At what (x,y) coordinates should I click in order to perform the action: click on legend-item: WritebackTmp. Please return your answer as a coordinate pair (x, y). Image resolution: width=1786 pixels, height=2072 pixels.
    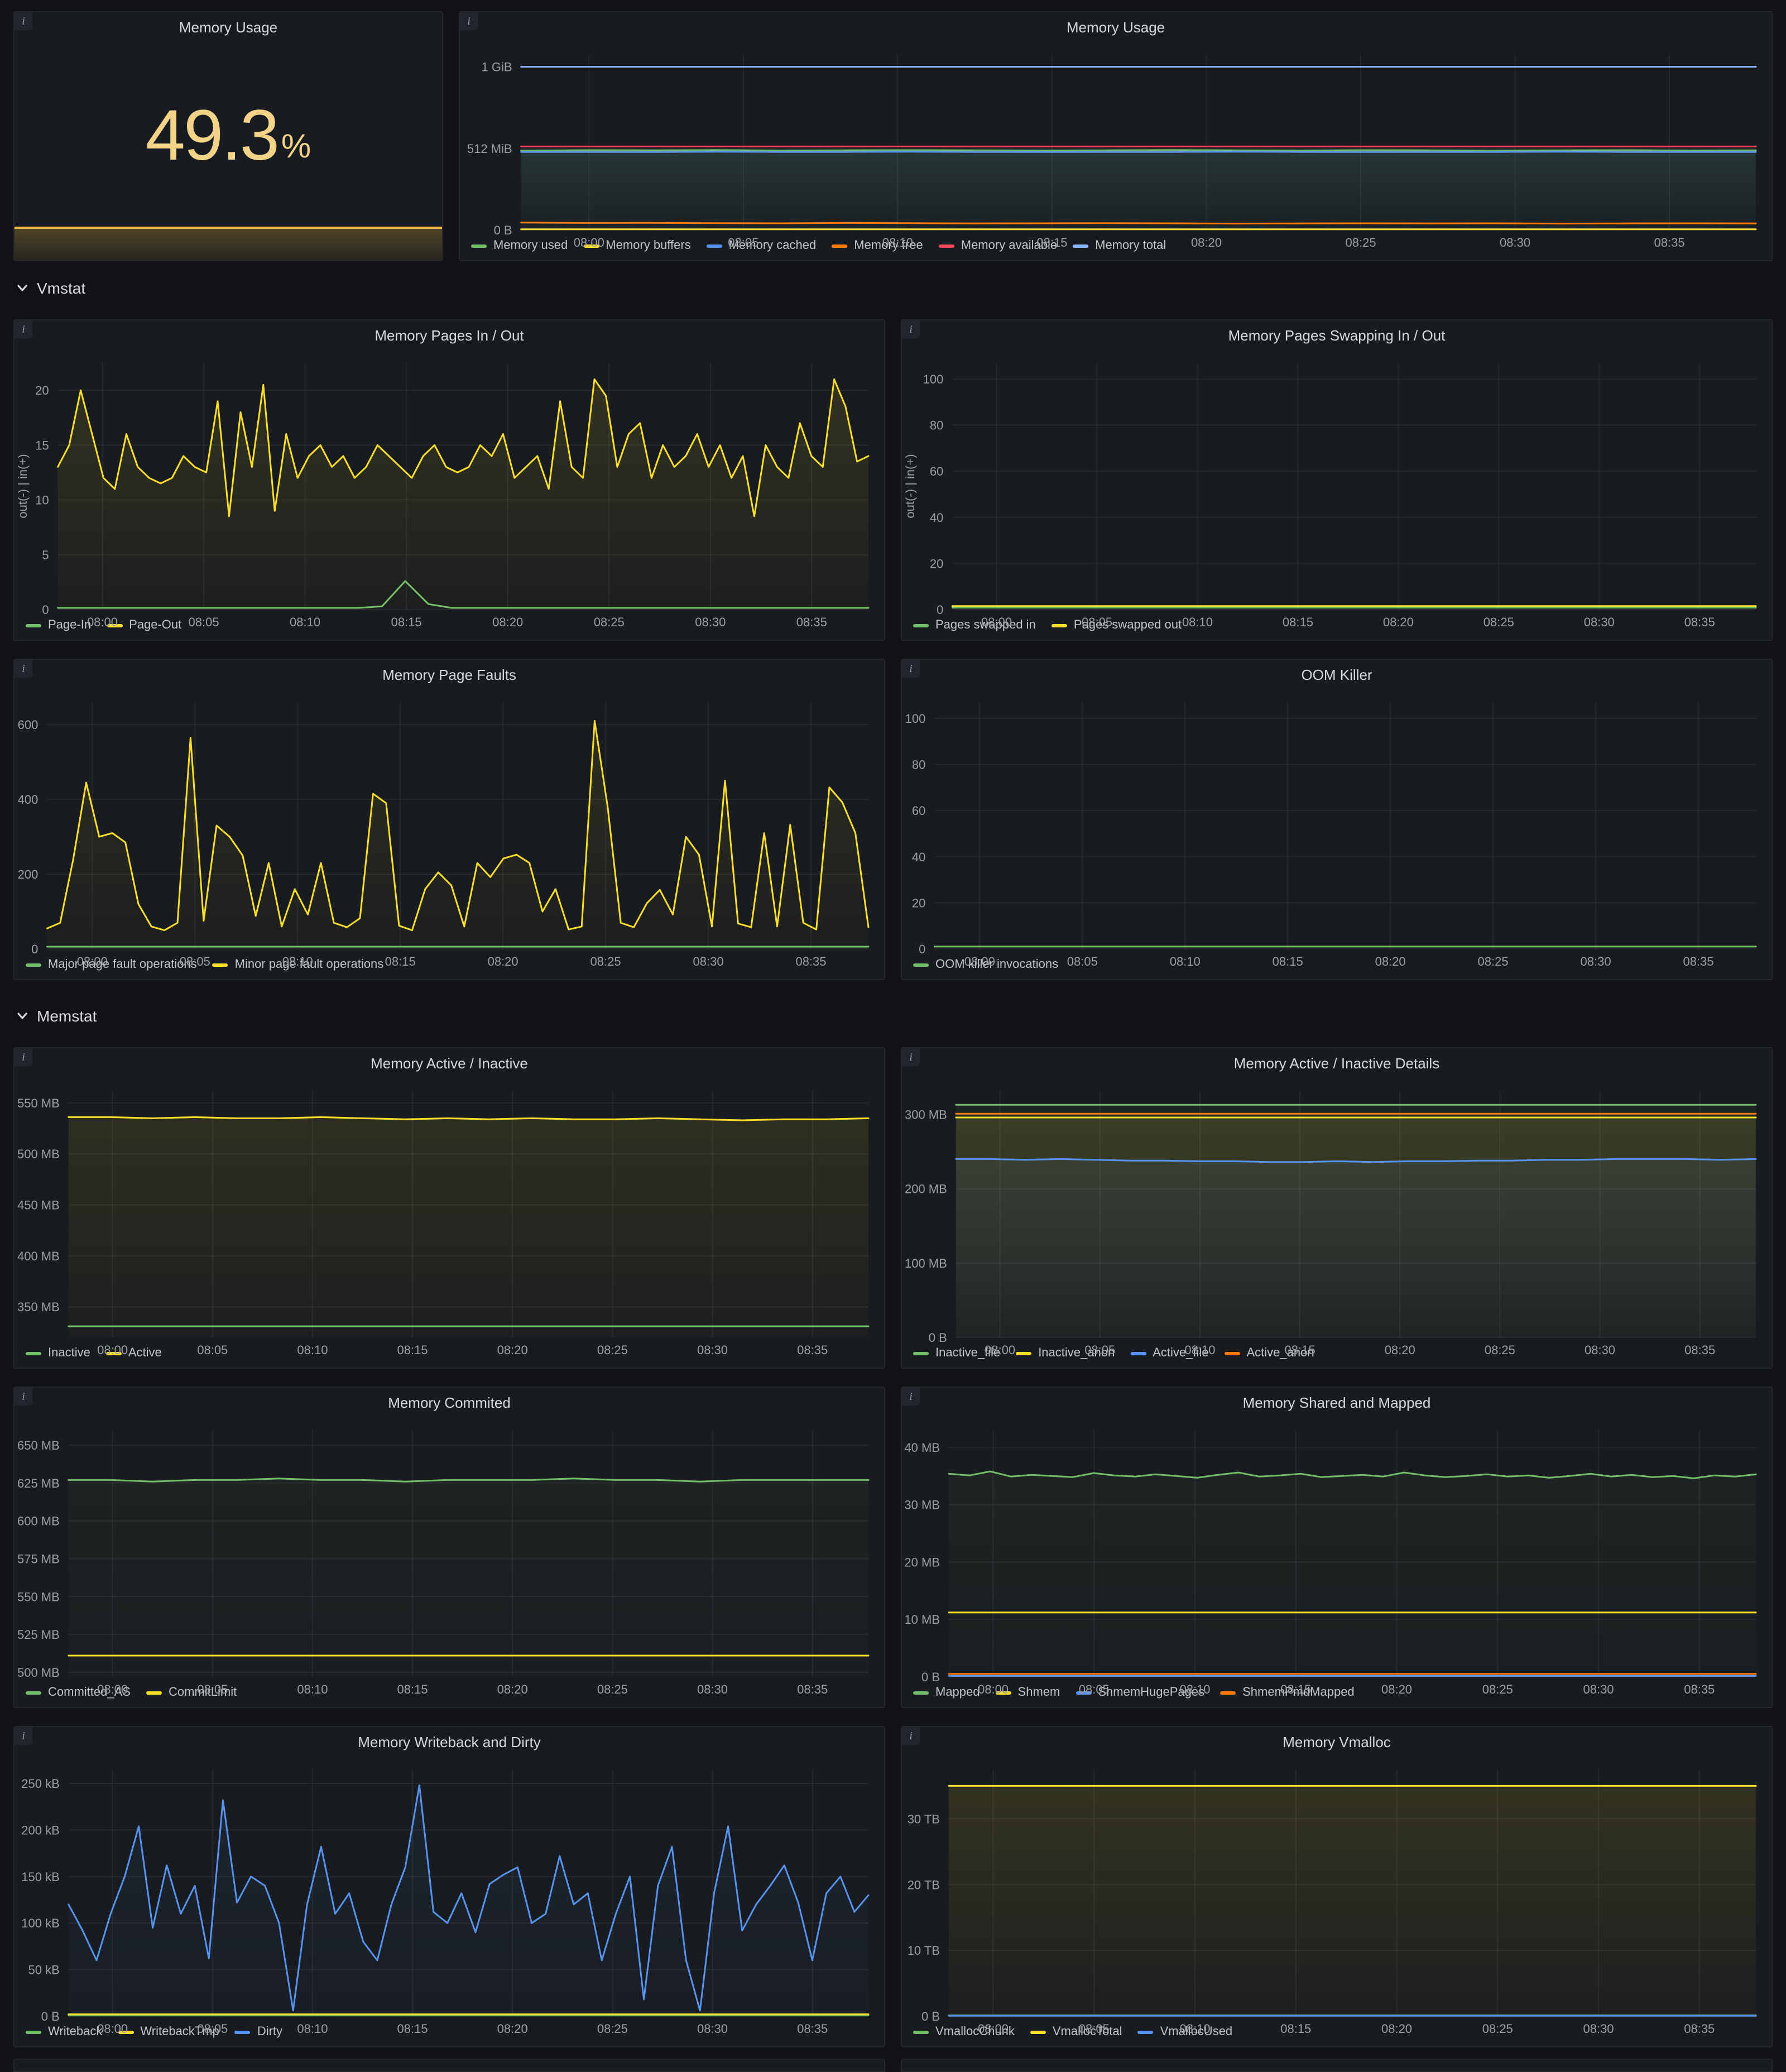
    Looking at the image, I should click on (168, 2032).